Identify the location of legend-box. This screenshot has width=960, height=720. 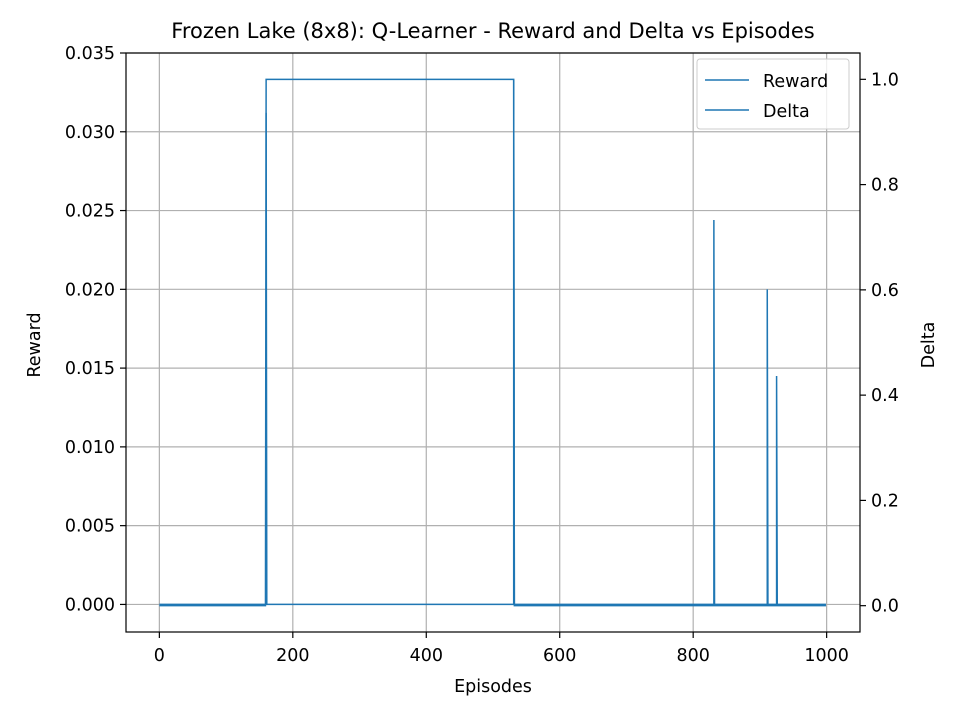
(773, 94).